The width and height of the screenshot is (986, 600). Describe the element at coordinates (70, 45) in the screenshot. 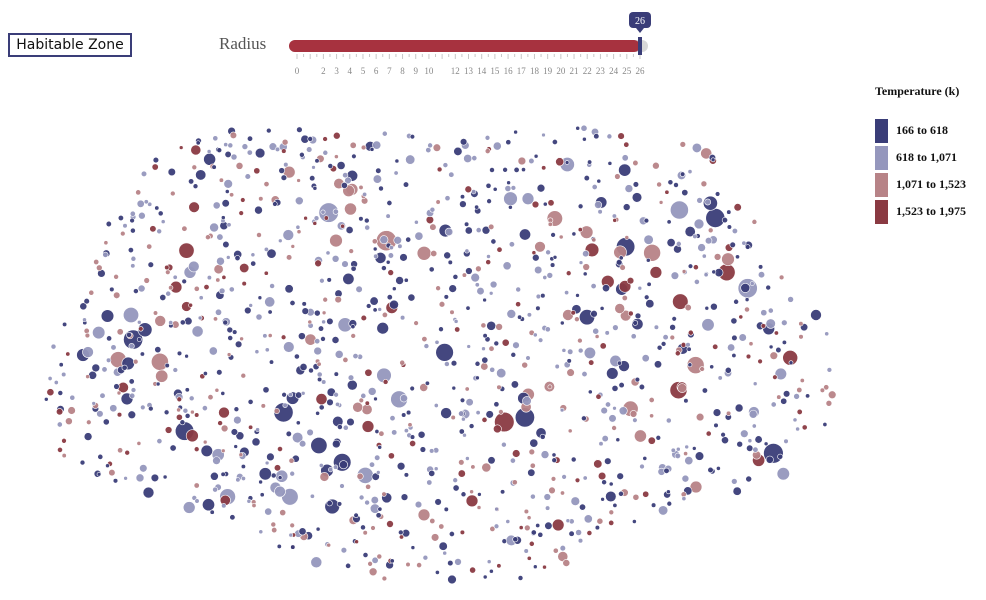

I see `habitable-zone-button: Habitable Zone` at that location.